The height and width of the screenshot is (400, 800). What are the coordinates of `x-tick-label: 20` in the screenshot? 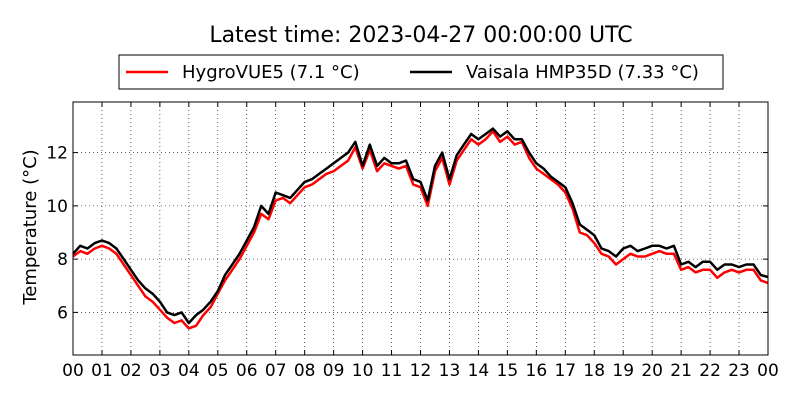 It's located at (652, 371).